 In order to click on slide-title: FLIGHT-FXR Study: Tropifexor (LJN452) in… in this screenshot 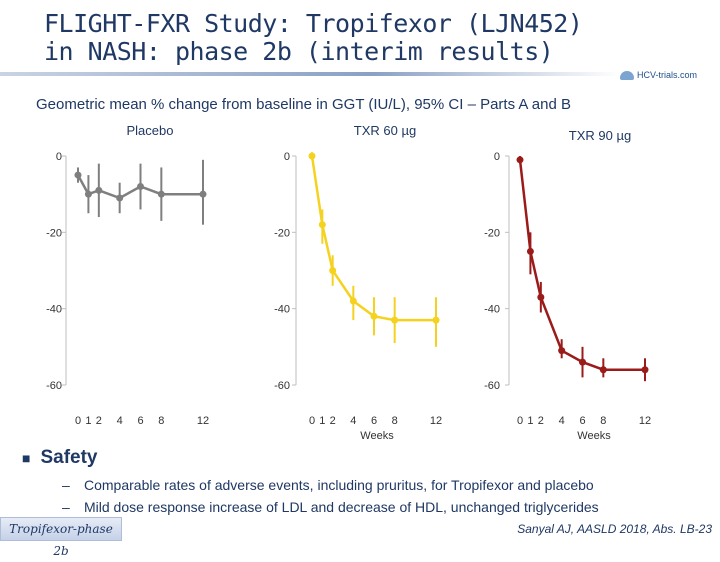, I will do `click(344, 38)`.